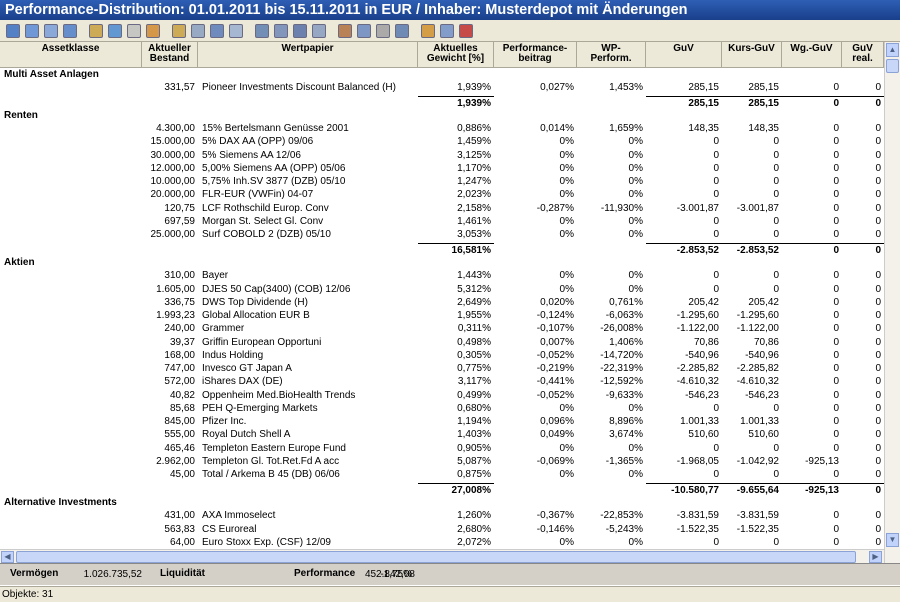  What do you see at coordinates (456, 55) in the screenshot?
I see `column-header: Aktuelles Gewicht [%]` at bounding box center [456, 55].